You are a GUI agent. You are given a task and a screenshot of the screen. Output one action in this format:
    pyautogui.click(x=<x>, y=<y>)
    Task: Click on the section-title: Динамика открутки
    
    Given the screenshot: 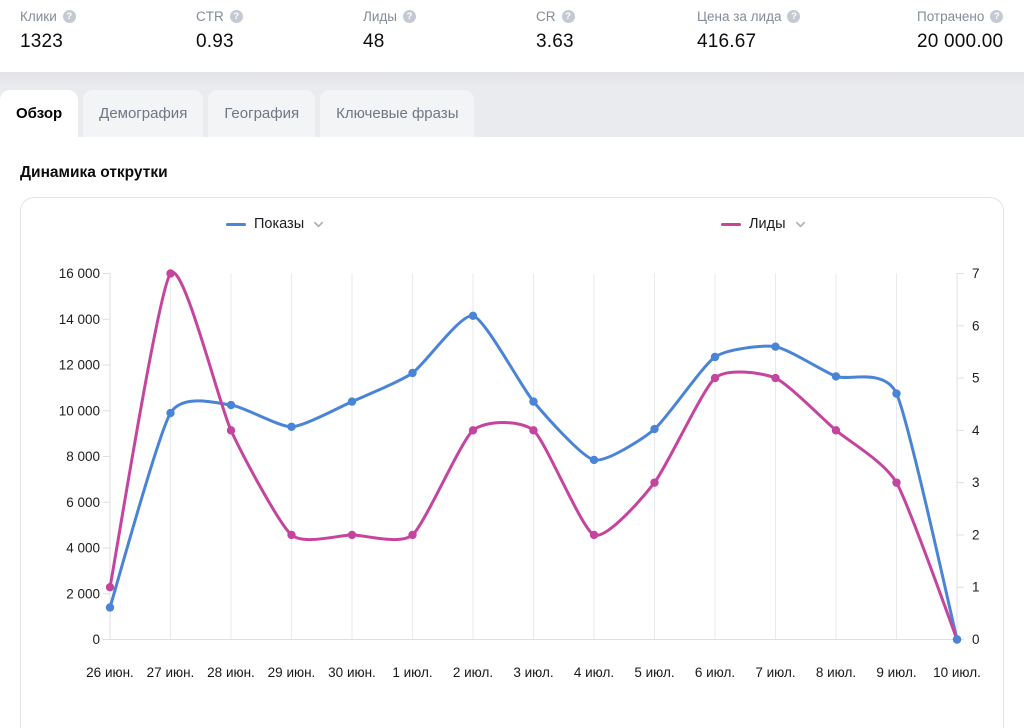 What is the action you would take?
    pyautogui.click(x=94, y=172)
    